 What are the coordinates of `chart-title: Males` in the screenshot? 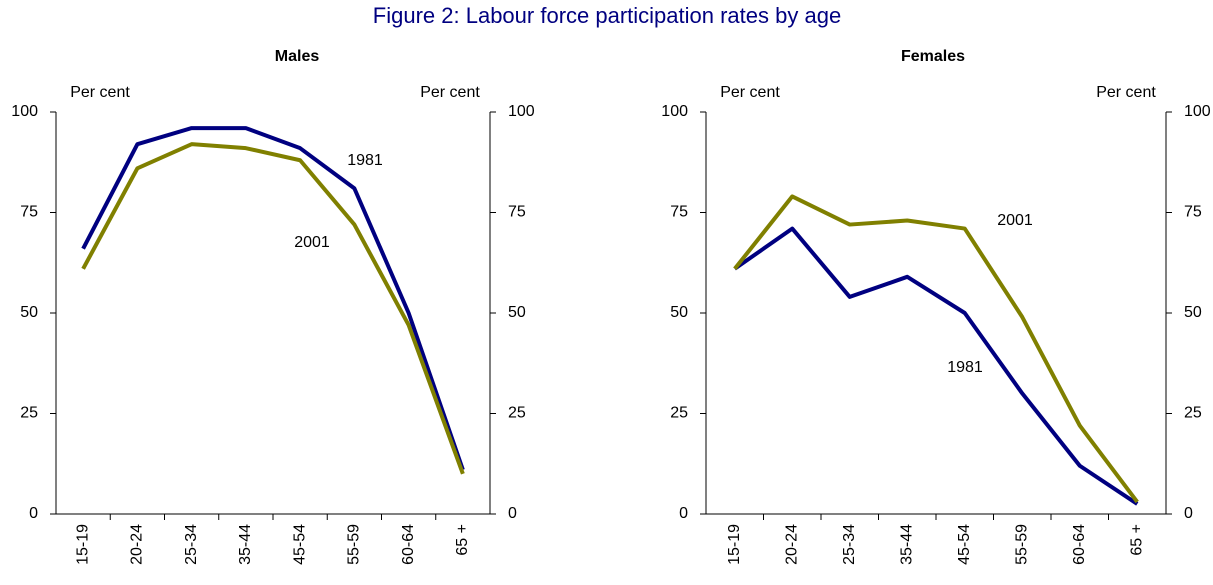 It's located at (297, 56).